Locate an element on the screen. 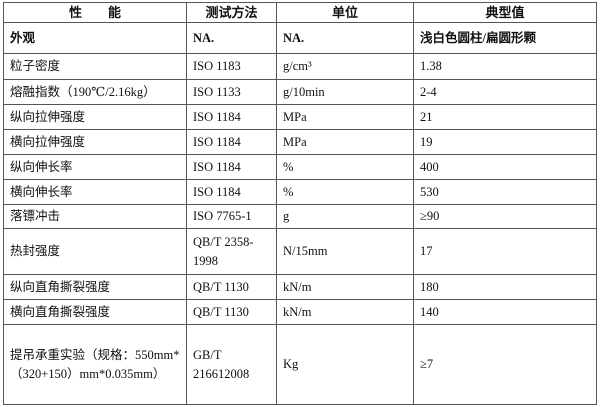 The image size is (600, 407). table-row: 纵向伸长率 ISO 1184% 400 is located at coordinates (300, 167).